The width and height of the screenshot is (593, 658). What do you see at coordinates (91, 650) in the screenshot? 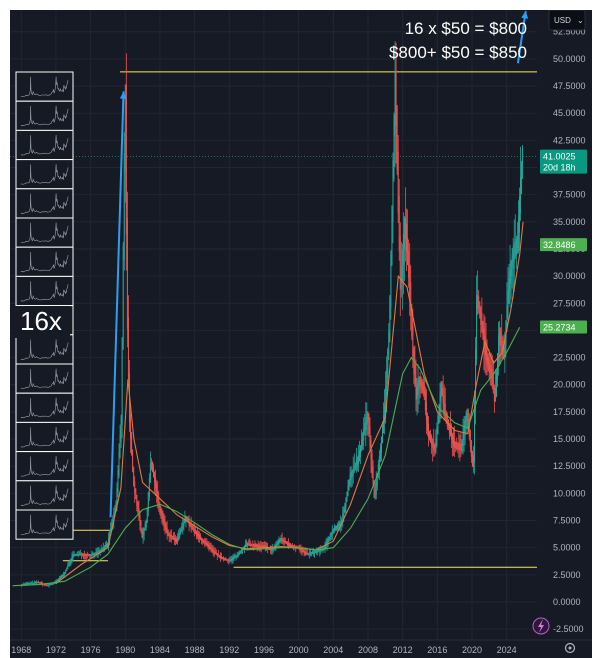
I see `x-tick-label: 1976` at bounding box center [91, 650].